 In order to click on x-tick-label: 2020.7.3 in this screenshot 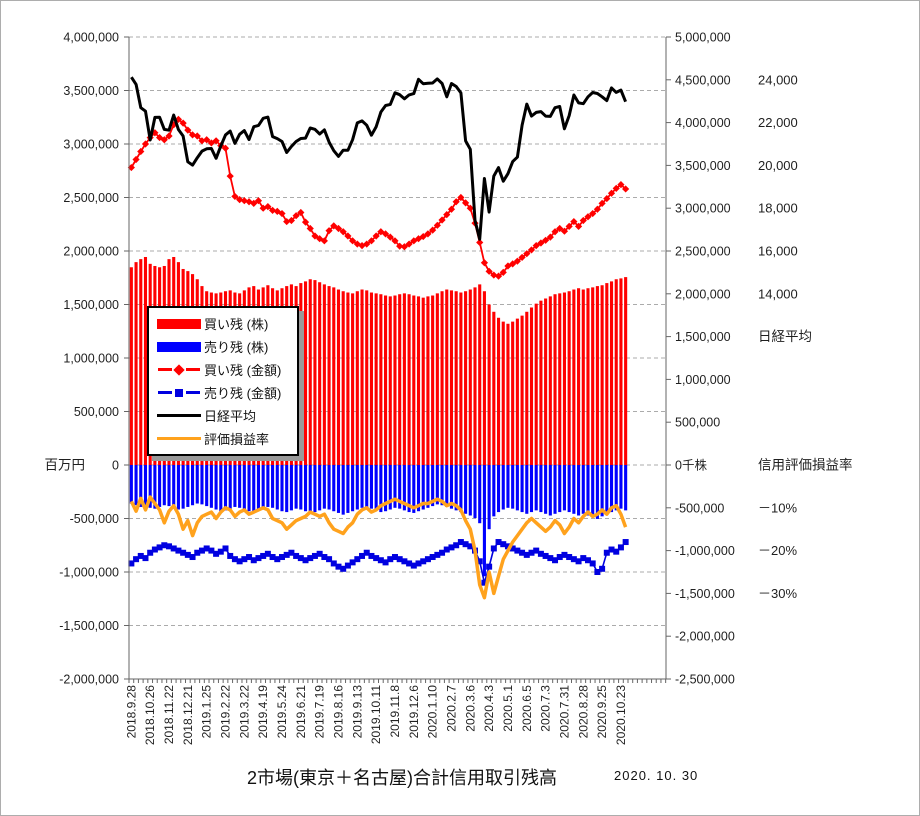, I will do `click(546, 708)`.